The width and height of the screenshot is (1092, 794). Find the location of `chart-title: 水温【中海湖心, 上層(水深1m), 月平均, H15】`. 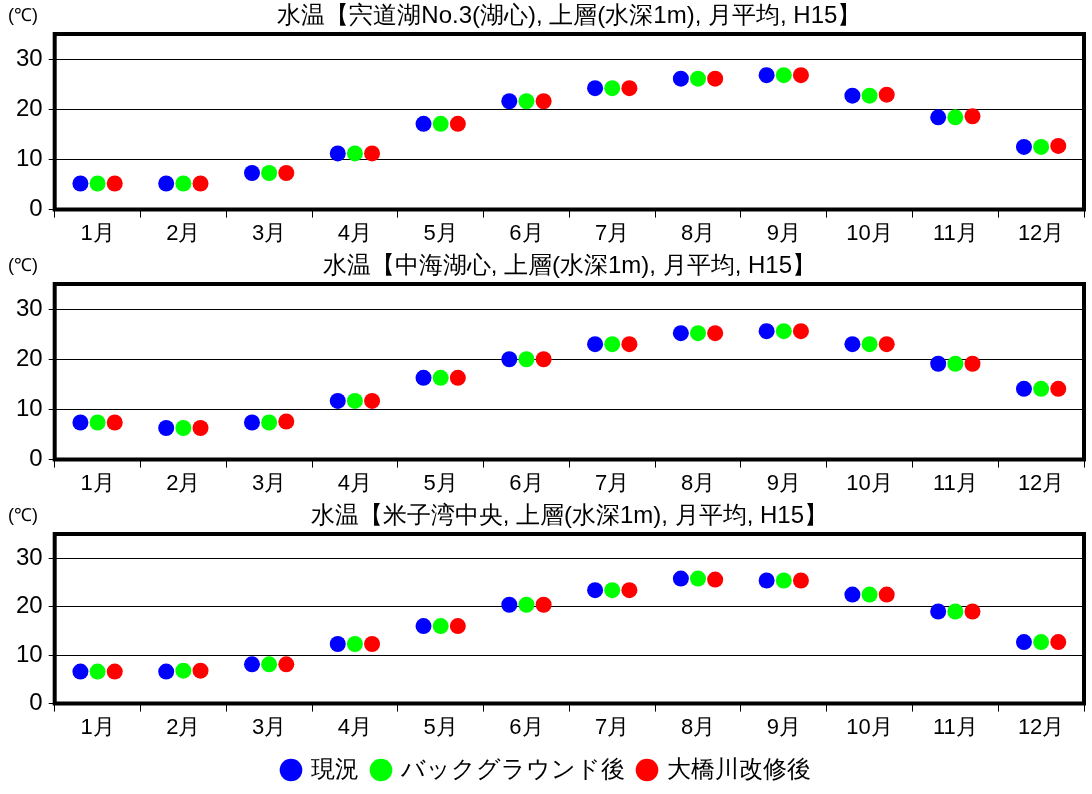

chart-title: 水温【中海湖心, 上層(水深1m), 月平均, H15】 is located at coordinates (569, 264).